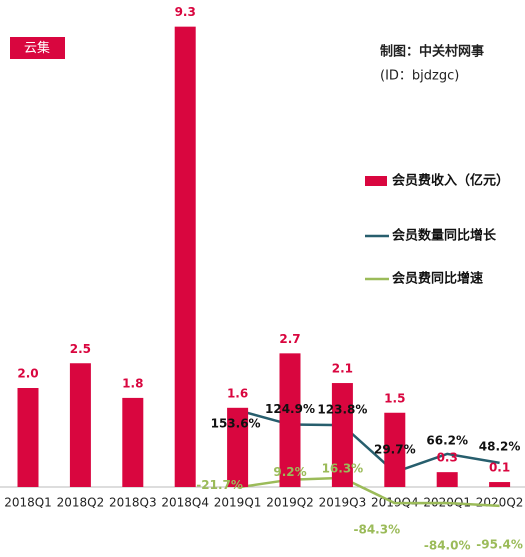 The image size is (525, 557). What do you see at coordinates (419, 76) in the screenshot?
I see `credit-id: (ID：bjdzgc)` at bounding box center [419, 76].